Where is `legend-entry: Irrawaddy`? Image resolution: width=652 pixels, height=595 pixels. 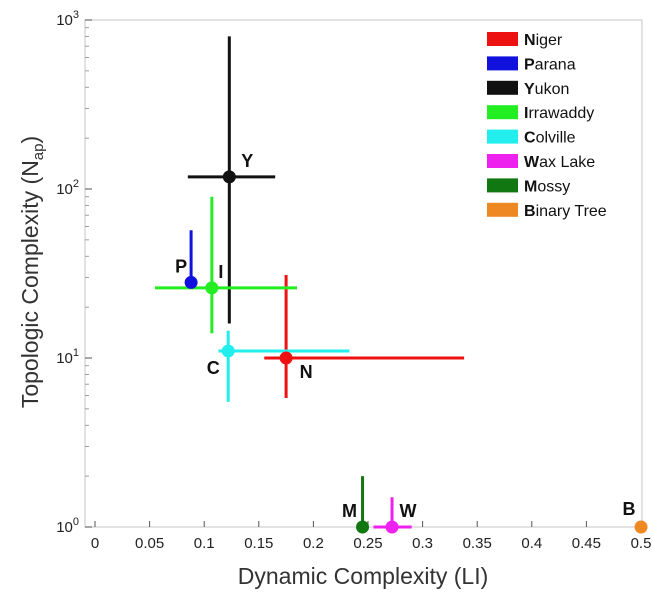 legend-entry: Irrawaddy is located at coordinates (559, 113).